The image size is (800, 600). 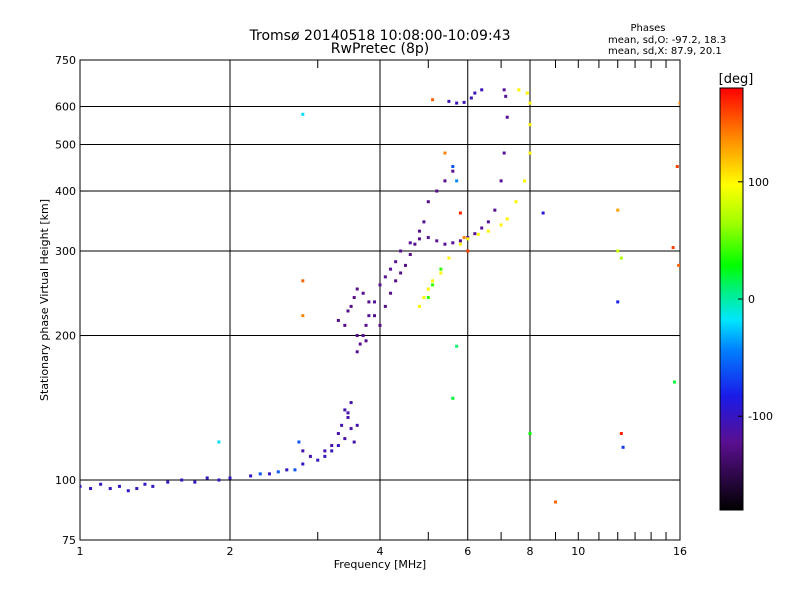 What do you see at coordinates (65, 480) in the screenshot?
I see `y-tick-label: 100` at bounding box center [65, 480].